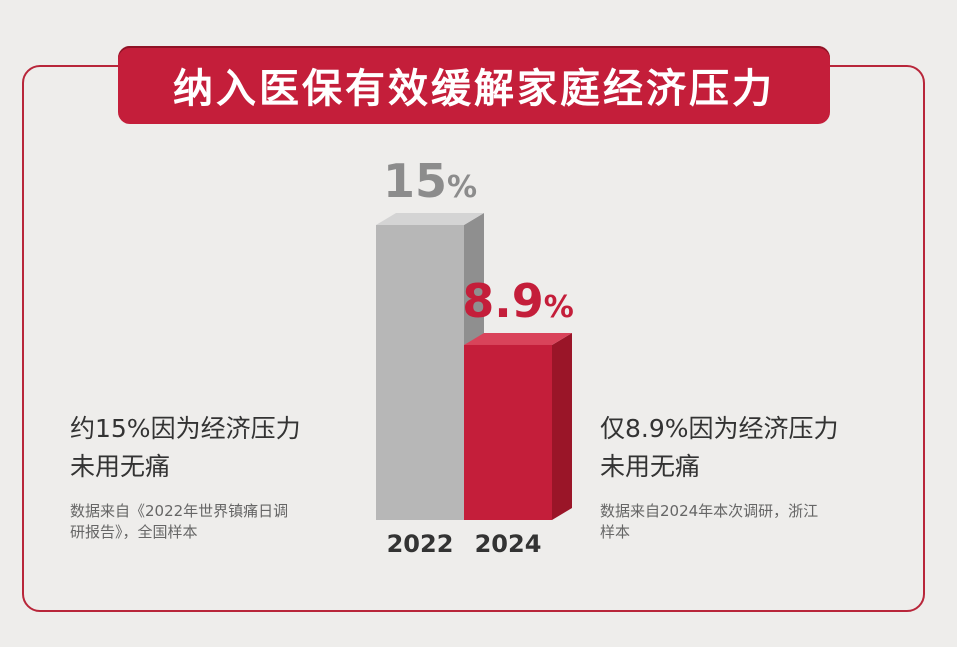 Image resolution: width=957 pixels, height=647 pixels. I want to click on bar-2024-top, so click(518, 338).